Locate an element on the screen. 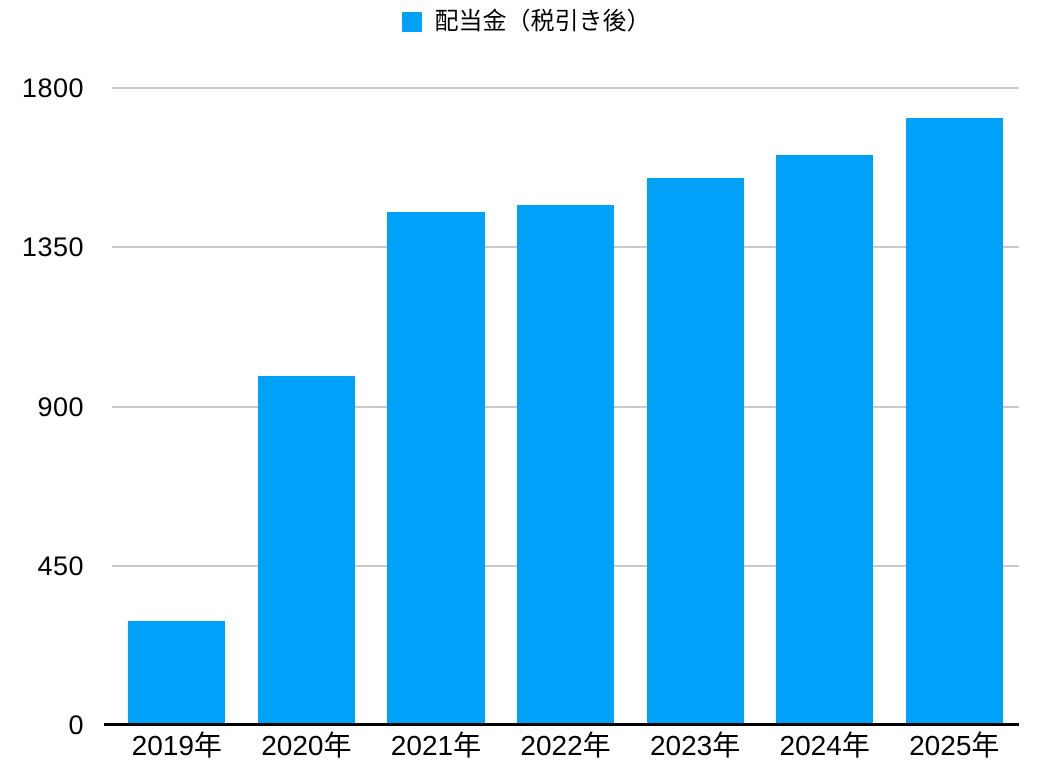  y-axis-labels: 0 450 900 1350 1800 is located at coordinates (42, 406).